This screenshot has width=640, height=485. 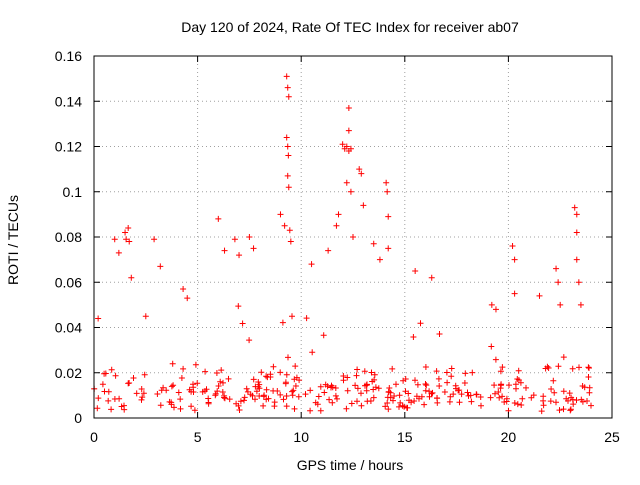 What do you see at coordinates (94, 437) in the screenshot?
I see `x-tick-label: 0` at bounding box center [94, 437].